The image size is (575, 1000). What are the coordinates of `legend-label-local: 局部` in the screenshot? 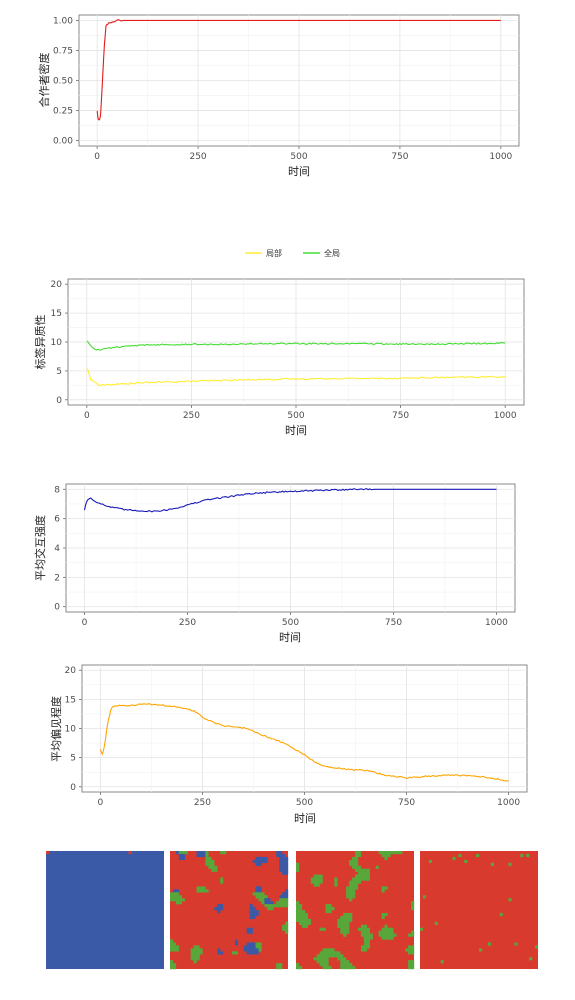 It's located at (274, 253).